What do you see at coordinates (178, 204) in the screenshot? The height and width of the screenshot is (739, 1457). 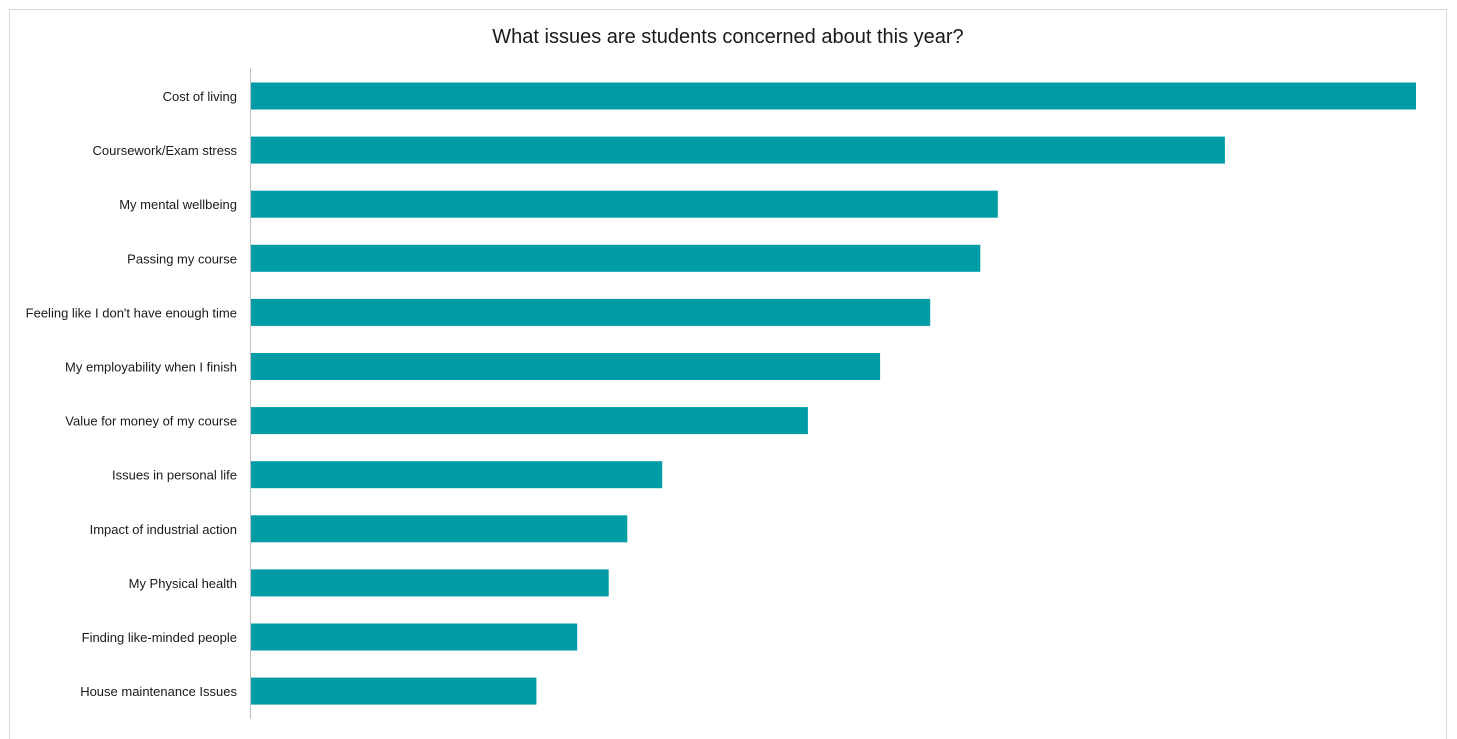 I see `category-label: My mental wellbeing` at bounding box center [178, 204].